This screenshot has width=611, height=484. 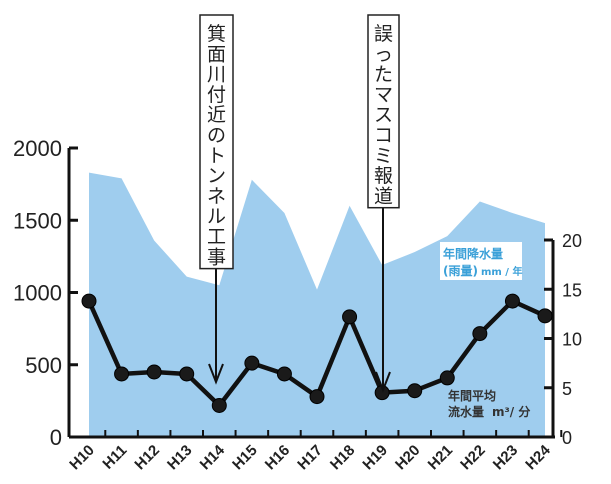 I want to click on x-tick-label: H14, so click(x=213, y=457).